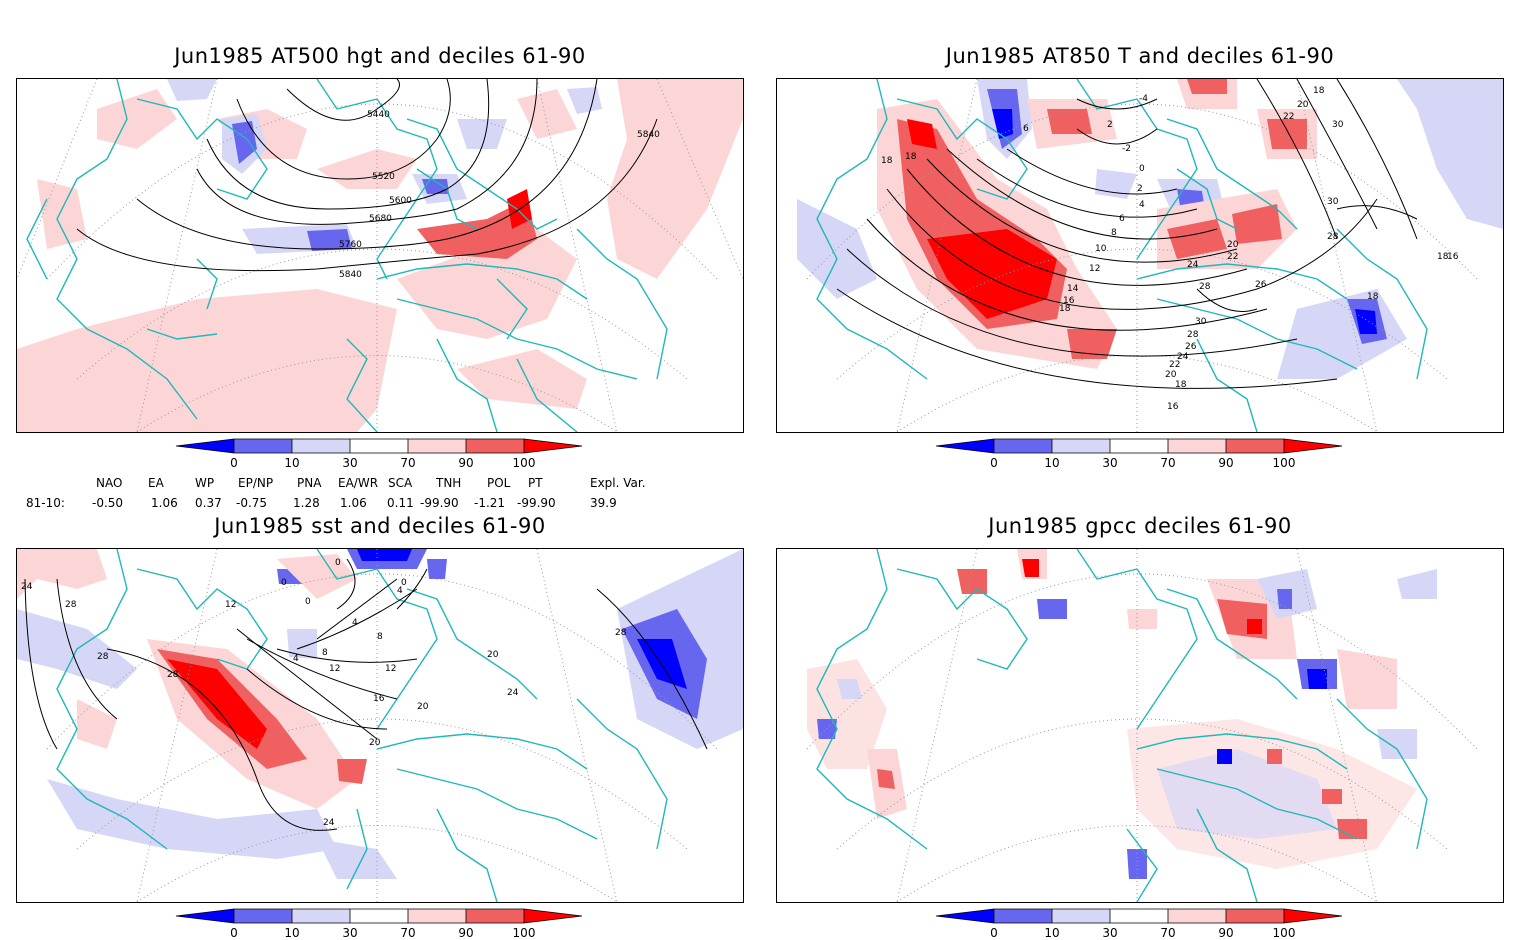 Image resolution: width=1520 pixels, height=940 pixels. Describe the element at coordinates (379, 924) in the screenshot. I see `colorbar-sst: 0 10 30 70 90 100` at that location.